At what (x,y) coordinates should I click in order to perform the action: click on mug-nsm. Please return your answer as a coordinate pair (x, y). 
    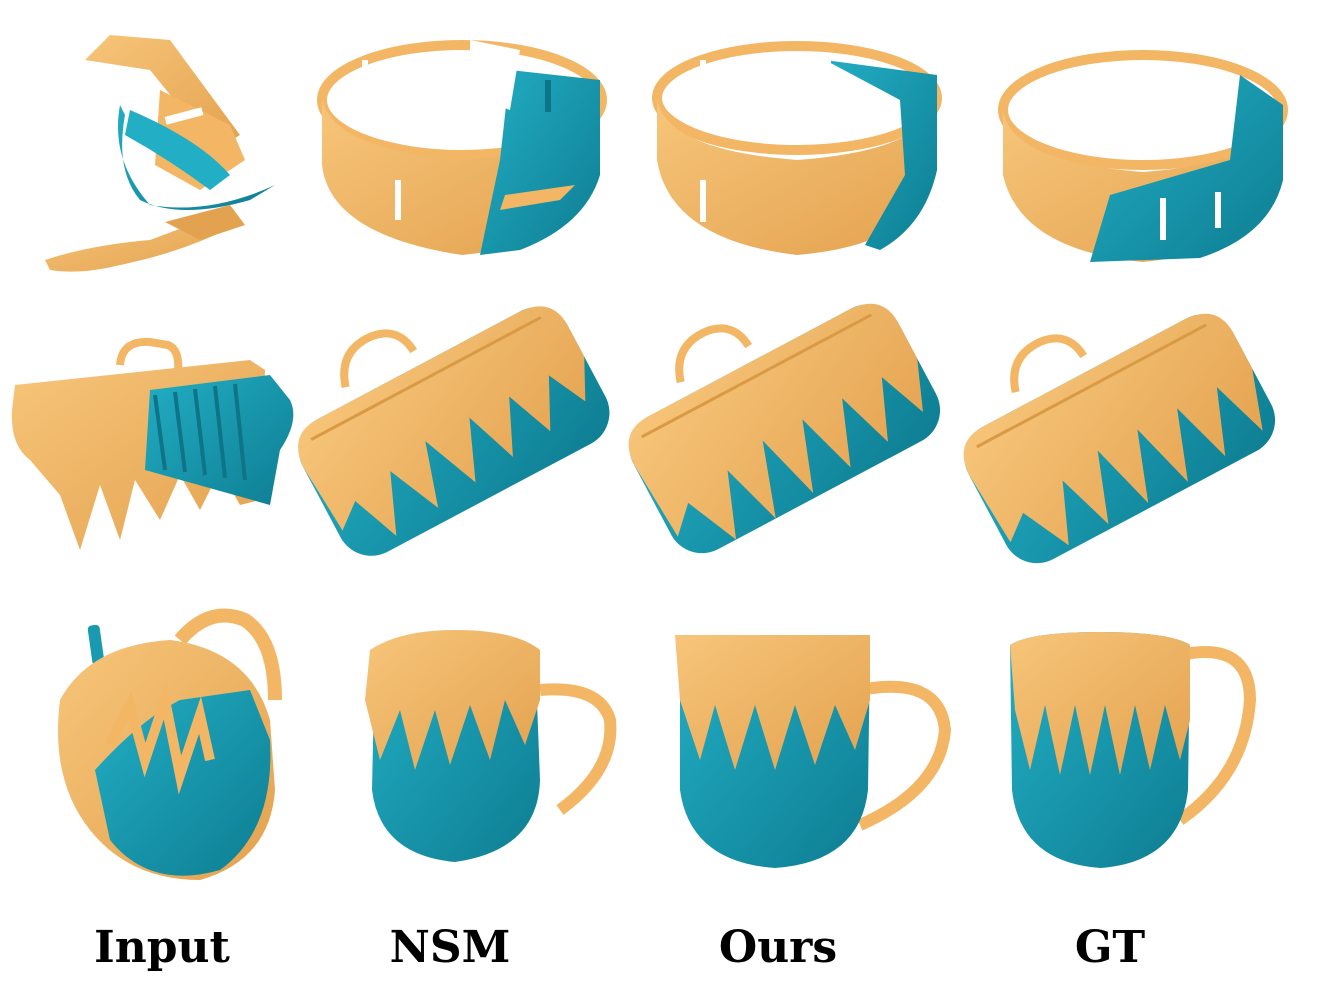
    Looking at the image, I should click on (491, 746).